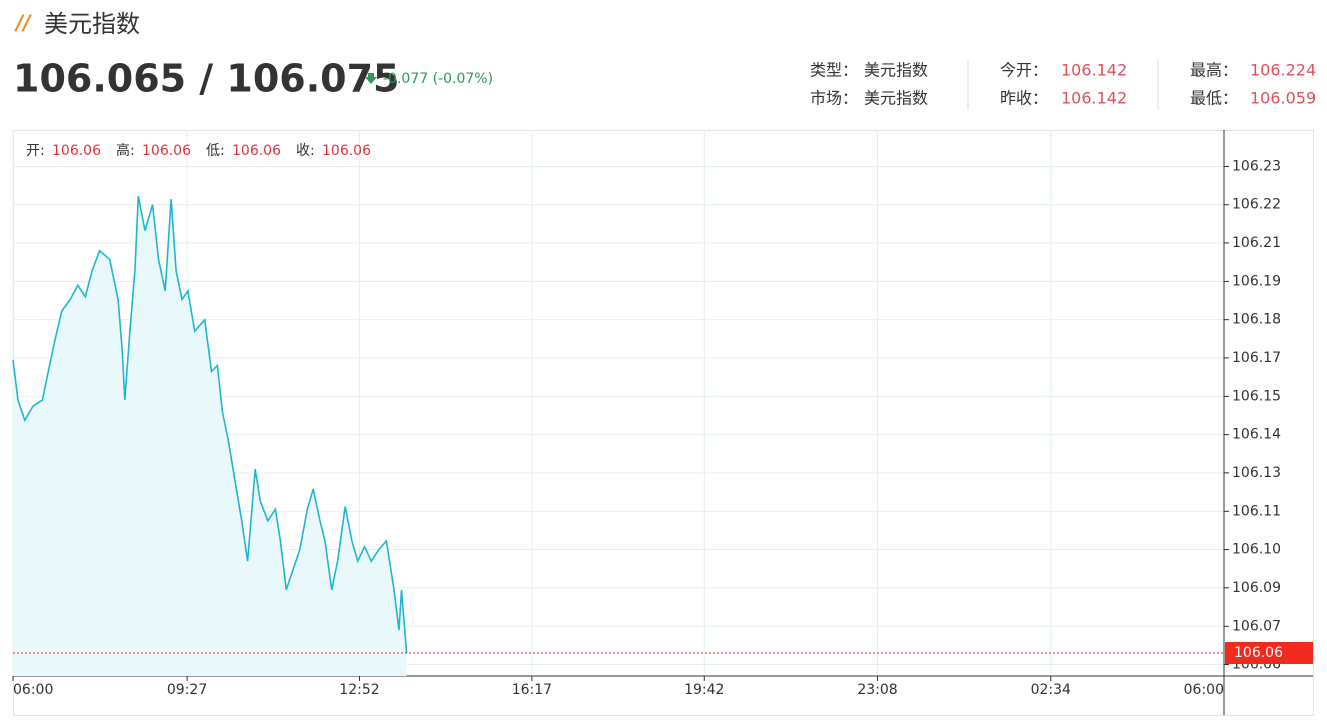  What do you see at coordinates (532, 690) in the screenshot?
I see `x-tick-label: 16:17` at bounding box center [532, 690].